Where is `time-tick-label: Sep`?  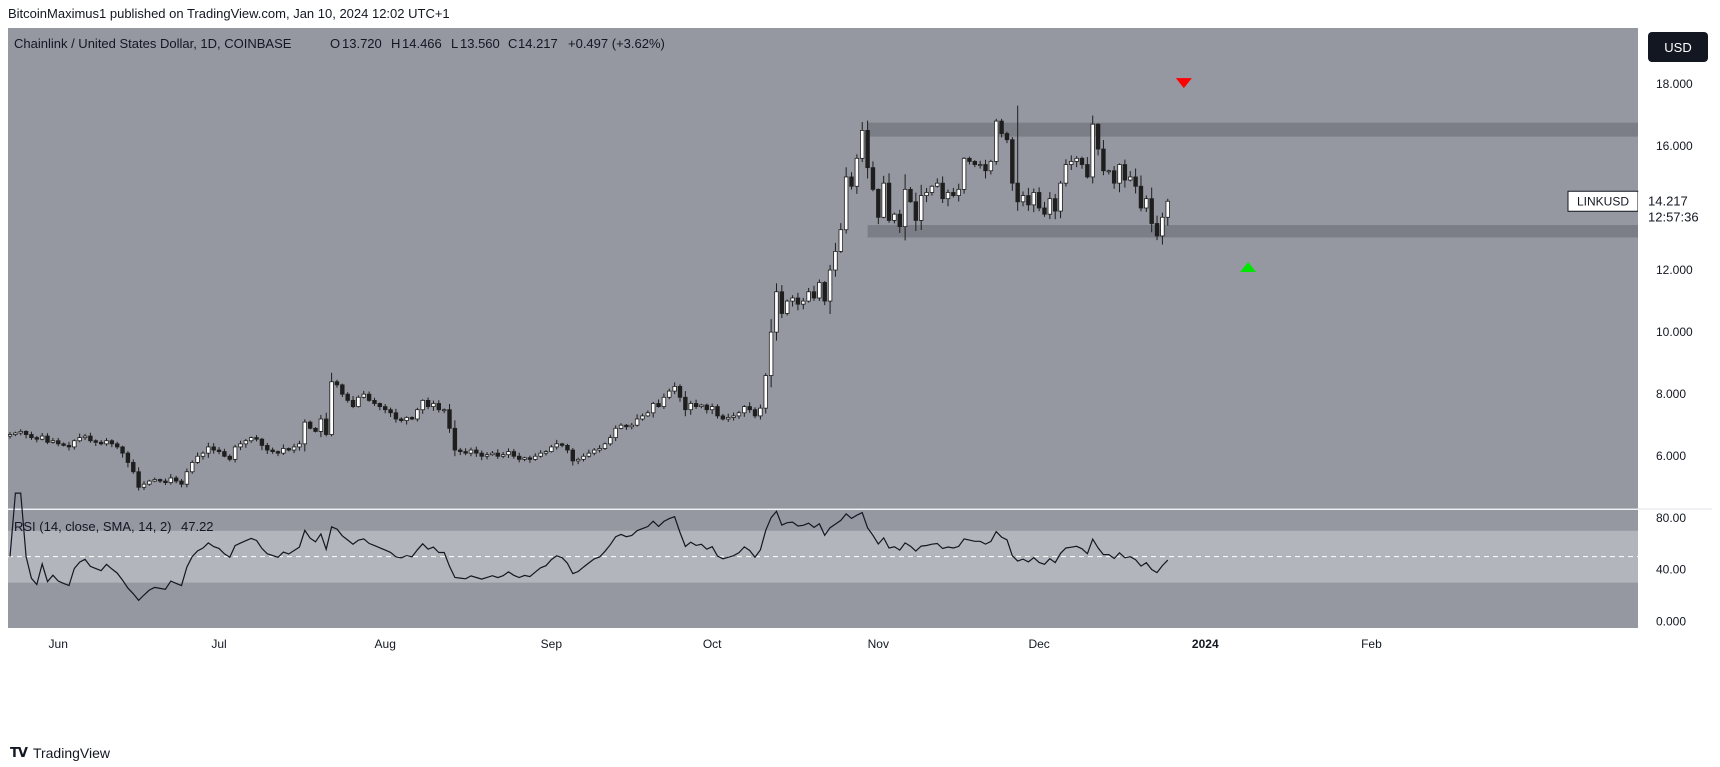
time-tick-label: Sep is located at coordinates (552, 644).